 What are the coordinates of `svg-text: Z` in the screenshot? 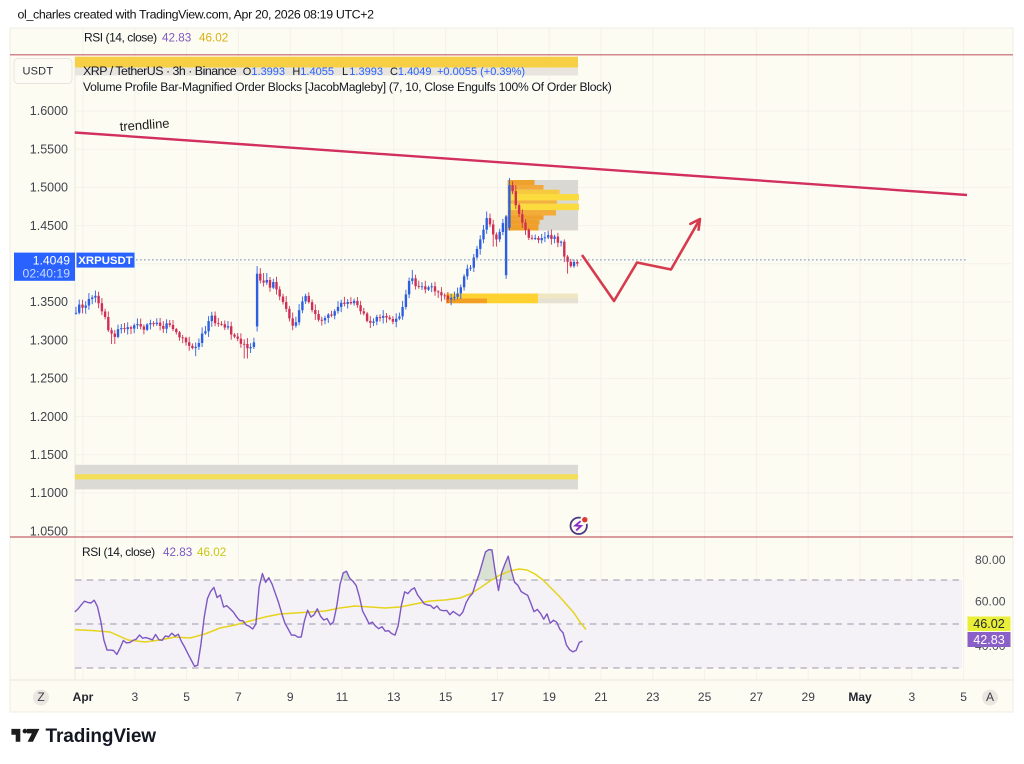 It's located at (40, 697).